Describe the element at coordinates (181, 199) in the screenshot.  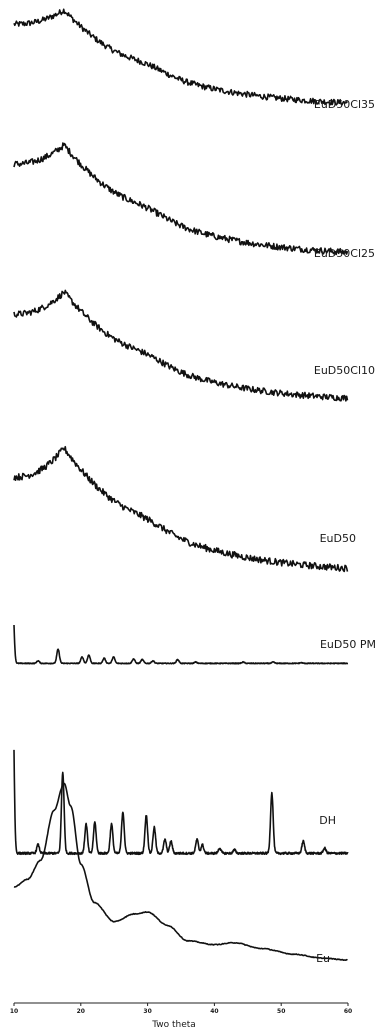
I see `trace-eud50cl25` at that location.